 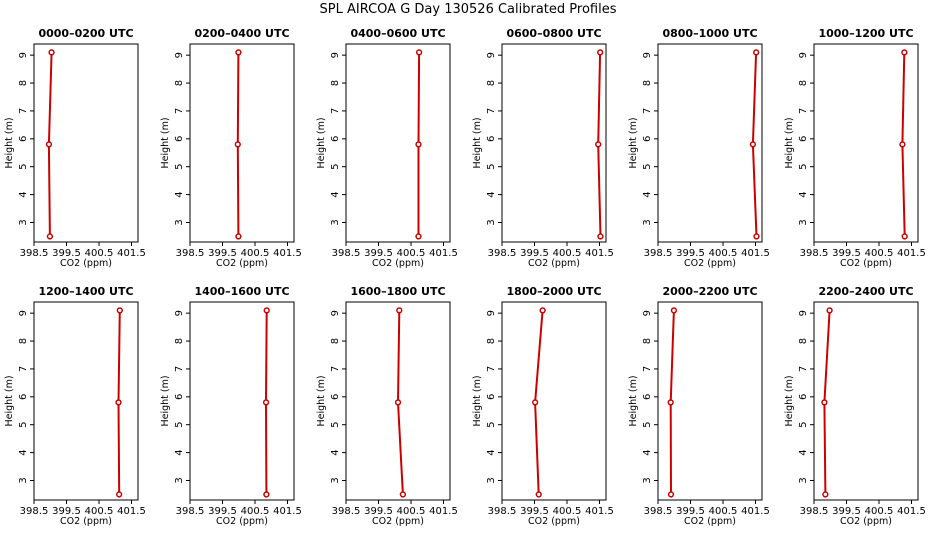 I want to click on panel-title: 0800–1000 UTC, so click(x=709, y=33).